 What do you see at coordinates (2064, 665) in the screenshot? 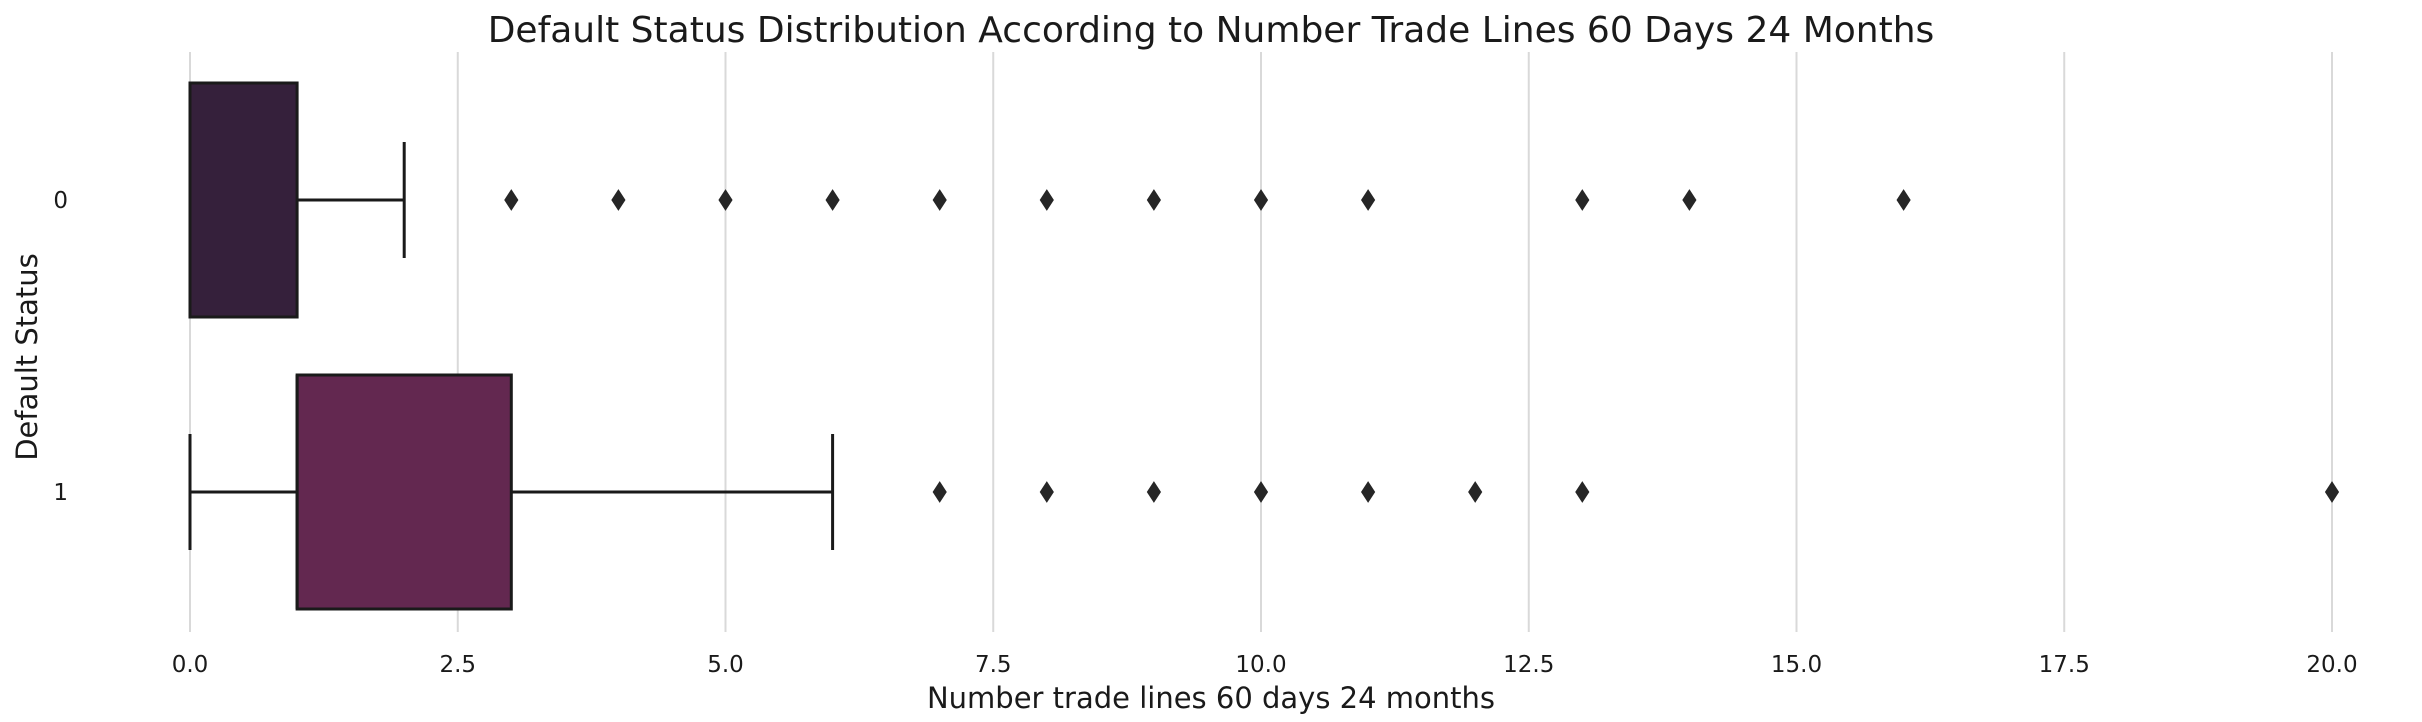
I see `x-tick-label: 17.5` at bounding box center [2064, 665].